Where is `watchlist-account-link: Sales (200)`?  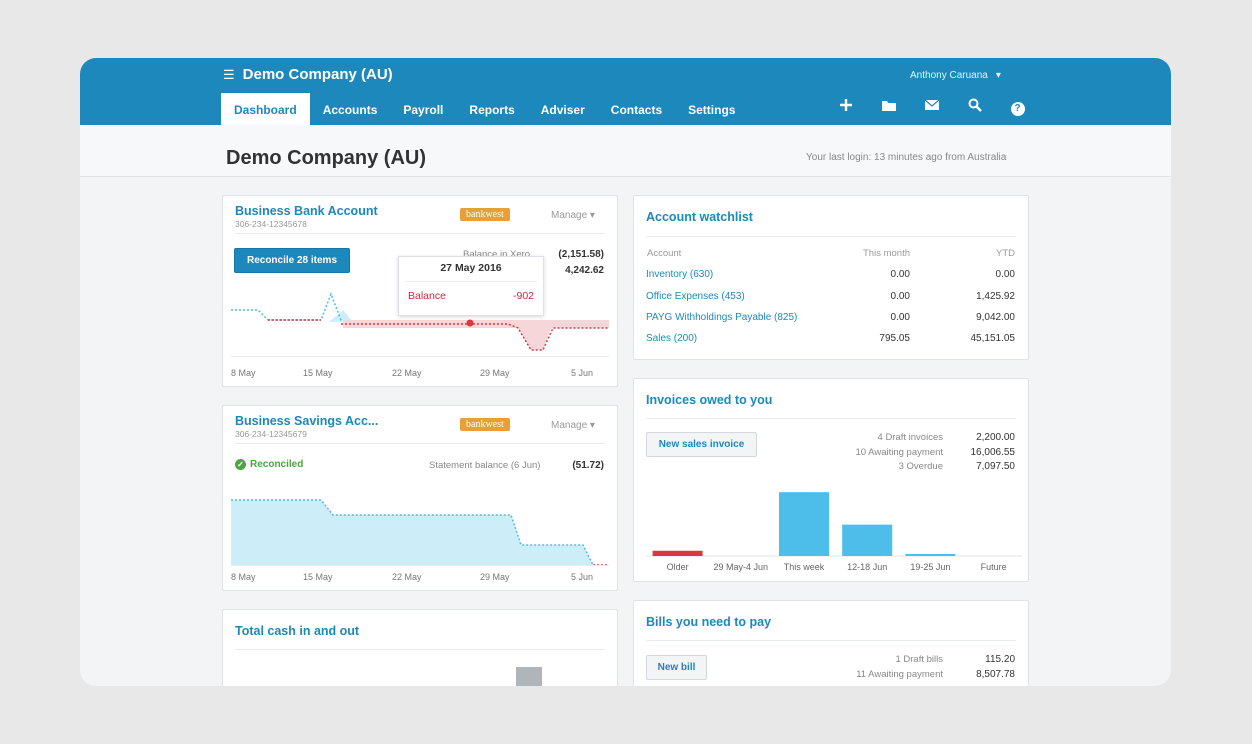 watchlist-account-link: Sales (200) is located at coordinates (672, 338).